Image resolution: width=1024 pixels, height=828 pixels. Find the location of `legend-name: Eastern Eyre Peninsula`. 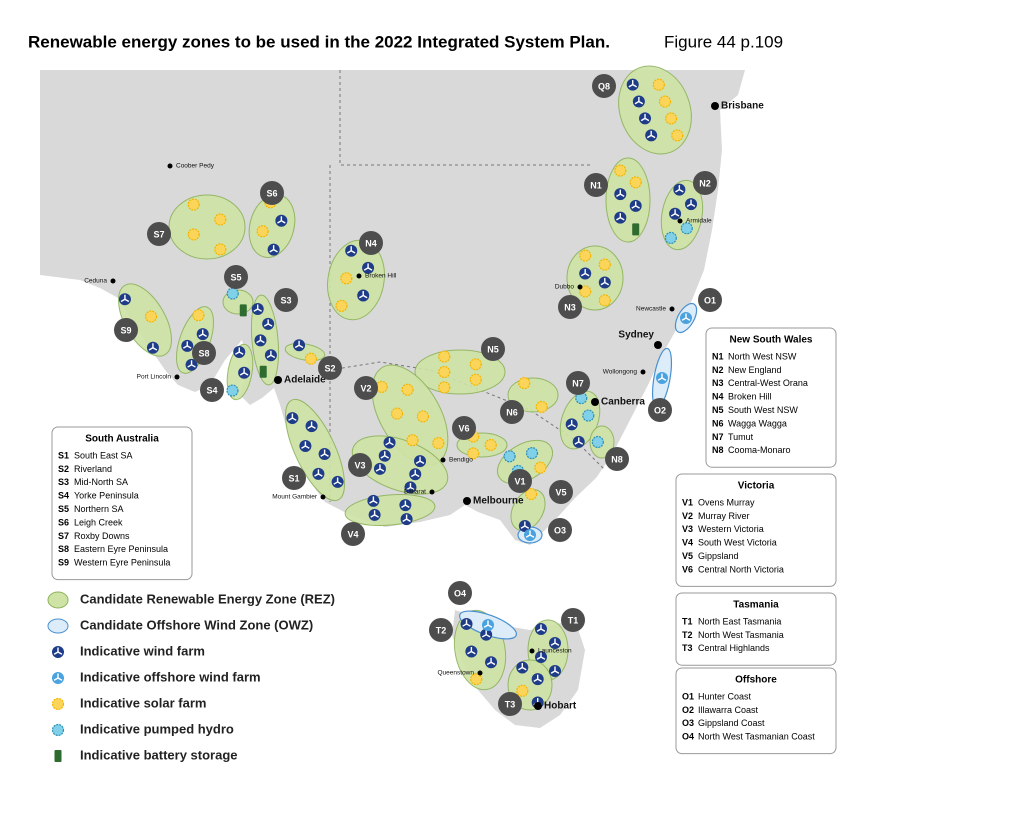

legend-name: Eastern Eyre Peninsula is located at coordinates (121, 549).